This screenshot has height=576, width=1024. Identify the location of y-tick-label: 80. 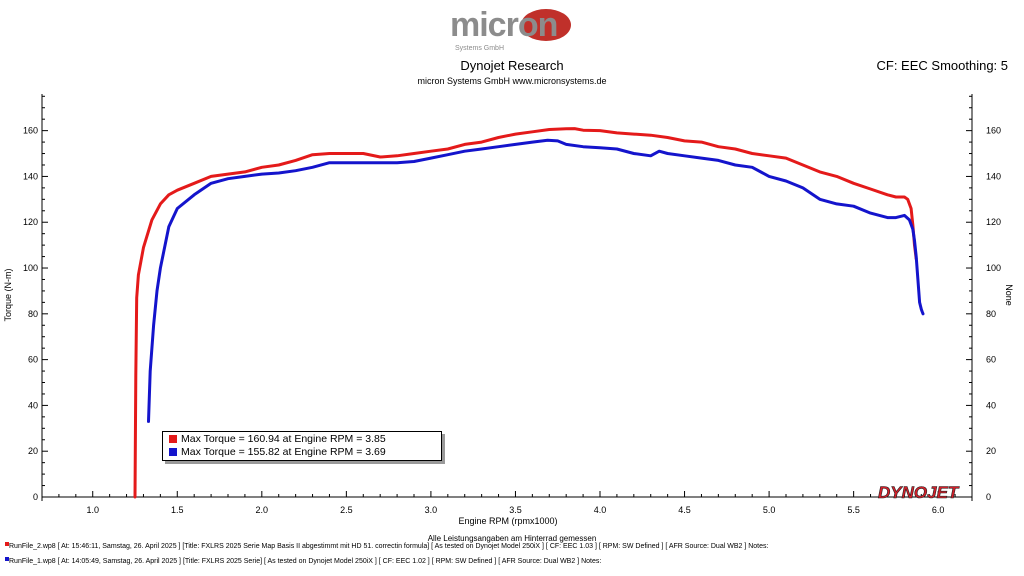
(33, 314).